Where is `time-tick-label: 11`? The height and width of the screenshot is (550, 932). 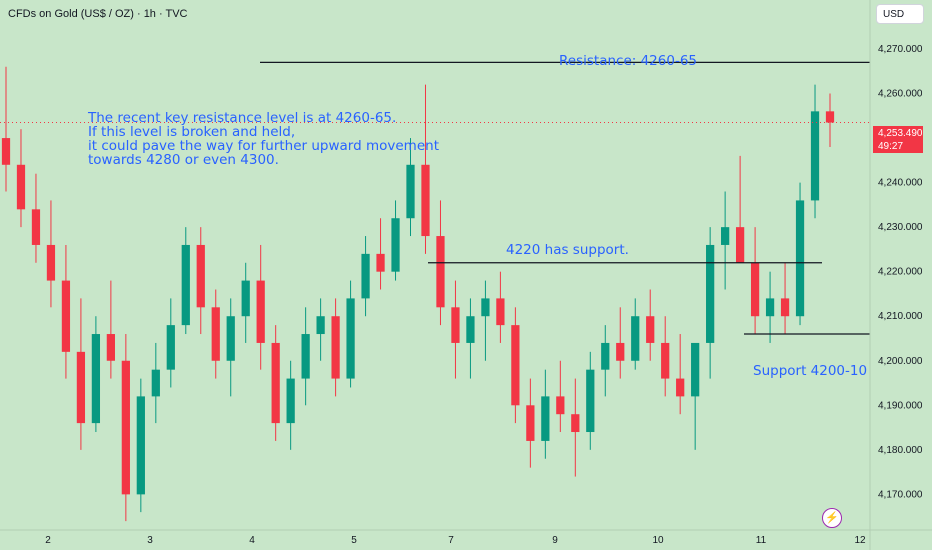 time-tick-label: 11 is located at coordinates (761, 540).